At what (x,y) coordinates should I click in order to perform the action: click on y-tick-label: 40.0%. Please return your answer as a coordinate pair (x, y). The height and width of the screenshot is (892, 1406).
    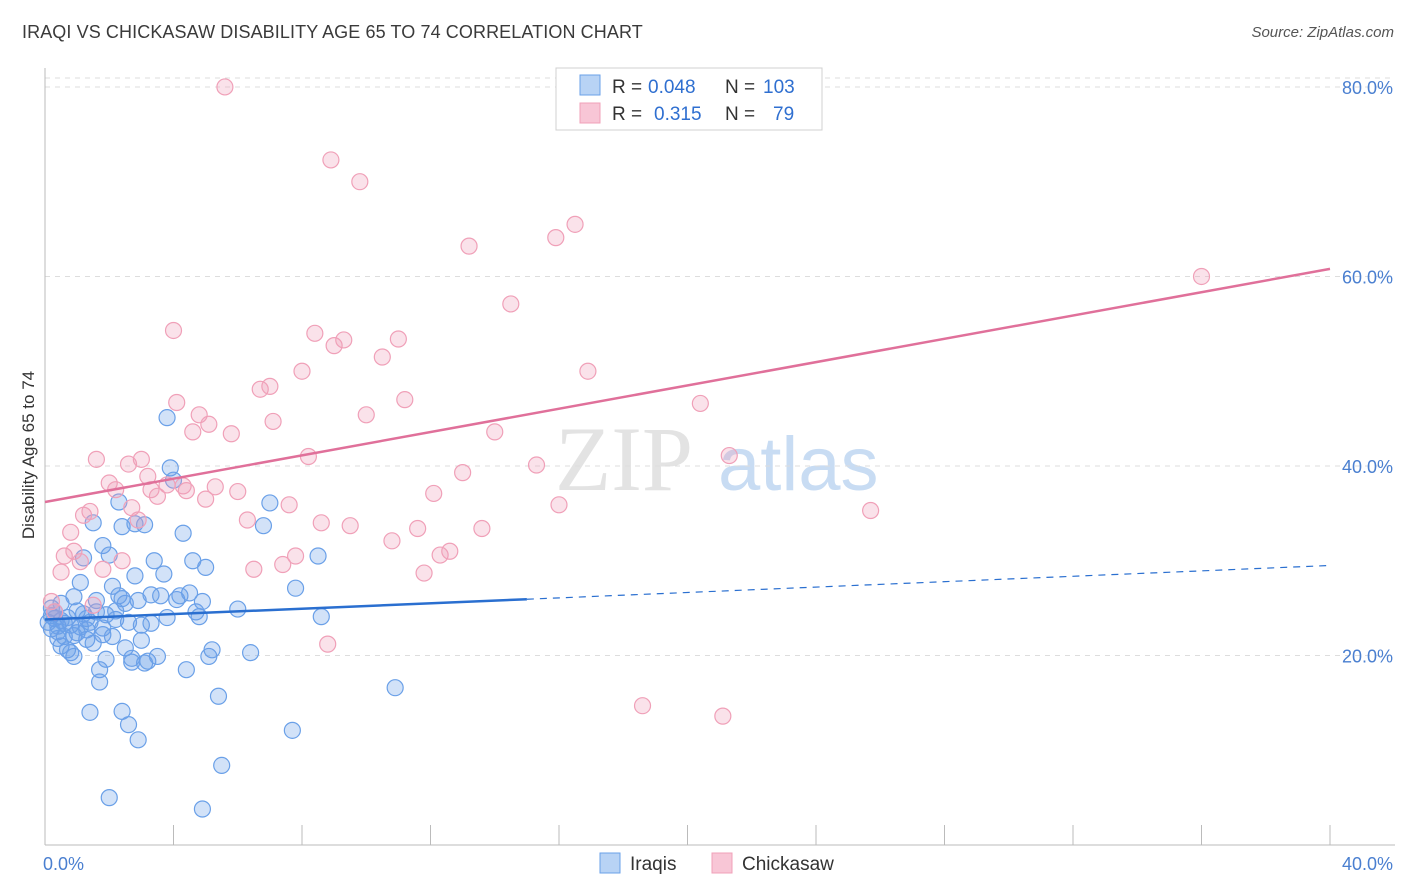
    Looking at the image, I should click on (1367, 467).